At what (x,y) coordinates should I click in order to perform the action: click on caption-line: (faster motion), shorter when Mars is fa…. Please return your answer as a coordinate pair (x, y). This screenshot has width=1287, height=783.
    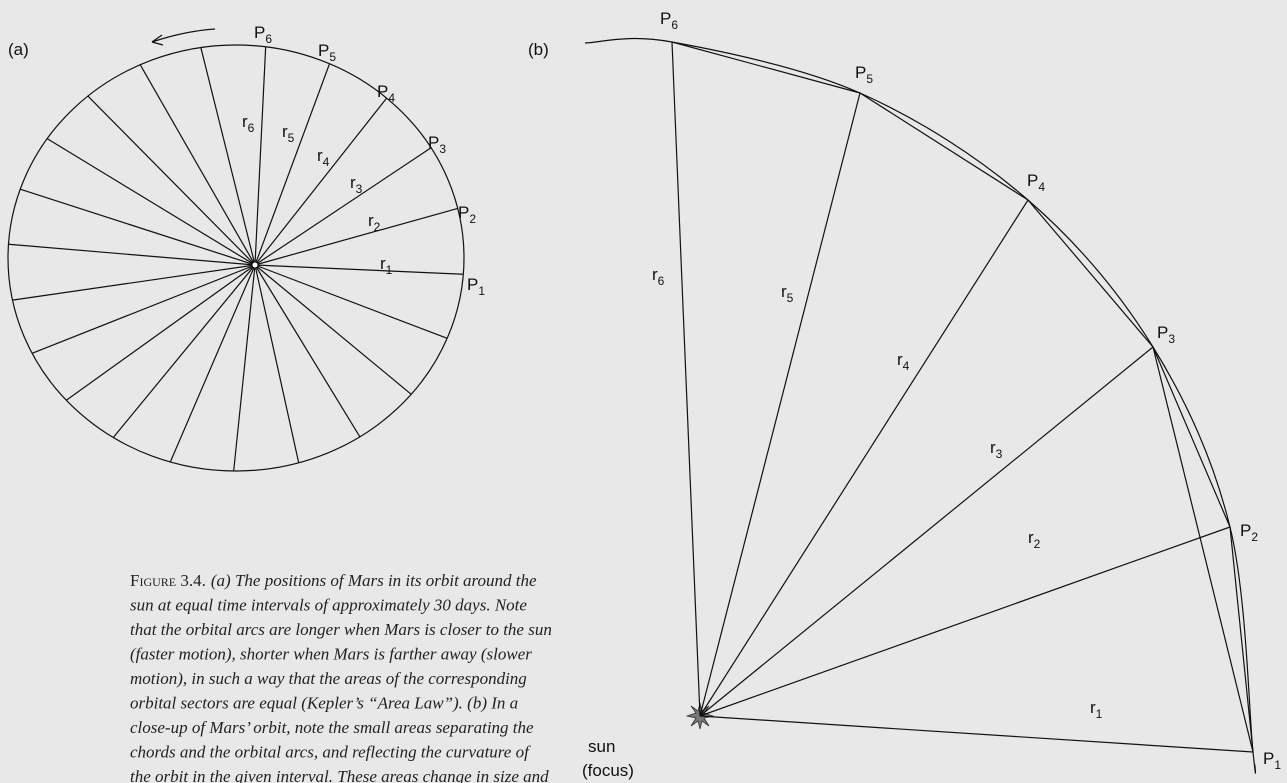
    Looking at the image, I should click on (331, 654).